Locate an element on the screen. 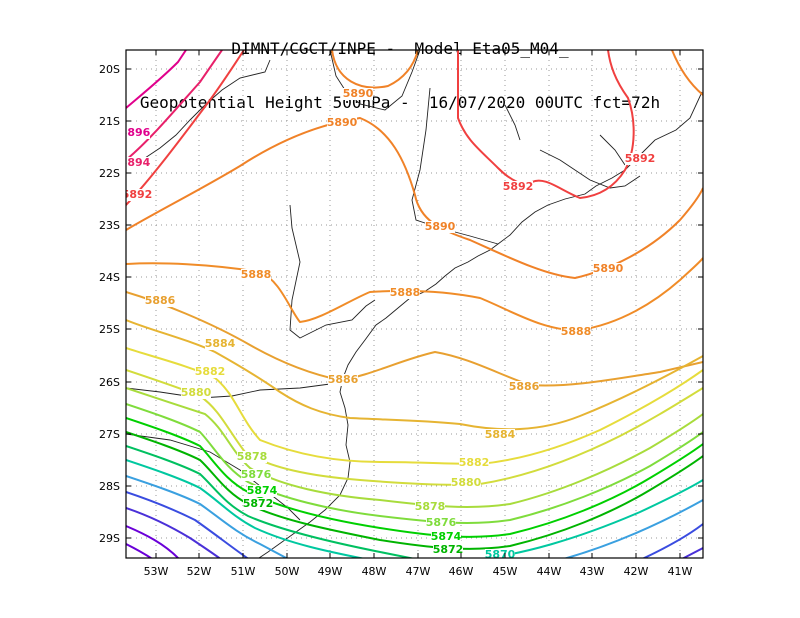 Image resolution: width=800 pixels, height=618 pixels. contour-5890-north is located at coordinates (375, 69).